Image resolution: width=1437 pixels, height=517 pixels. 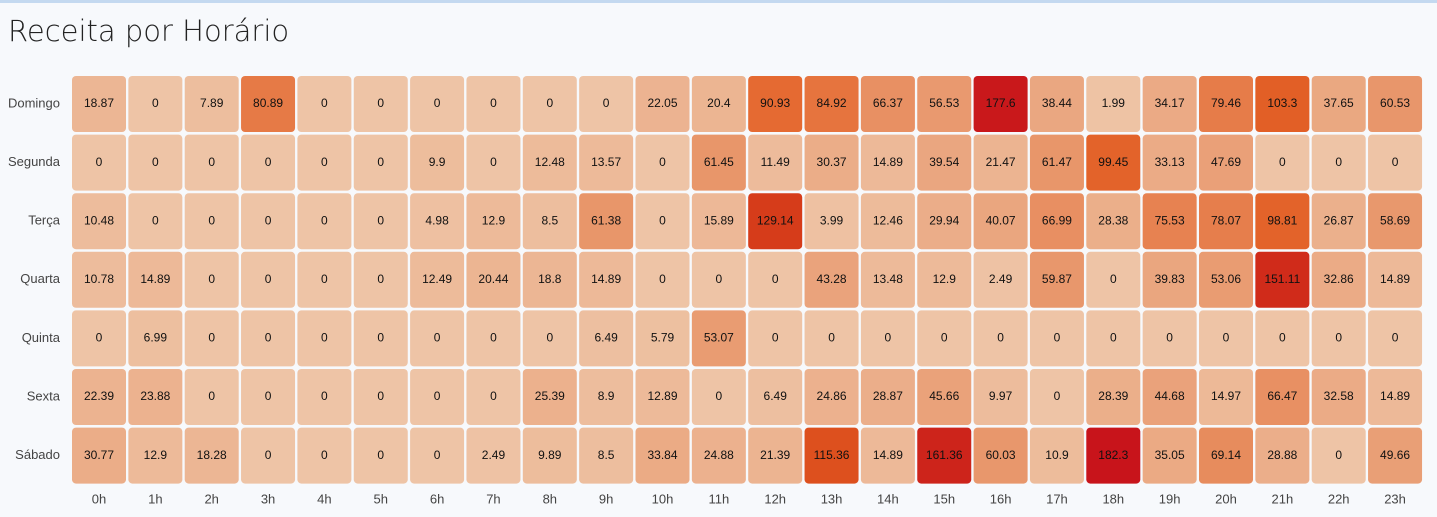 I want to click on heatmap-cell: 177.6, so click(x=1000, y=104).